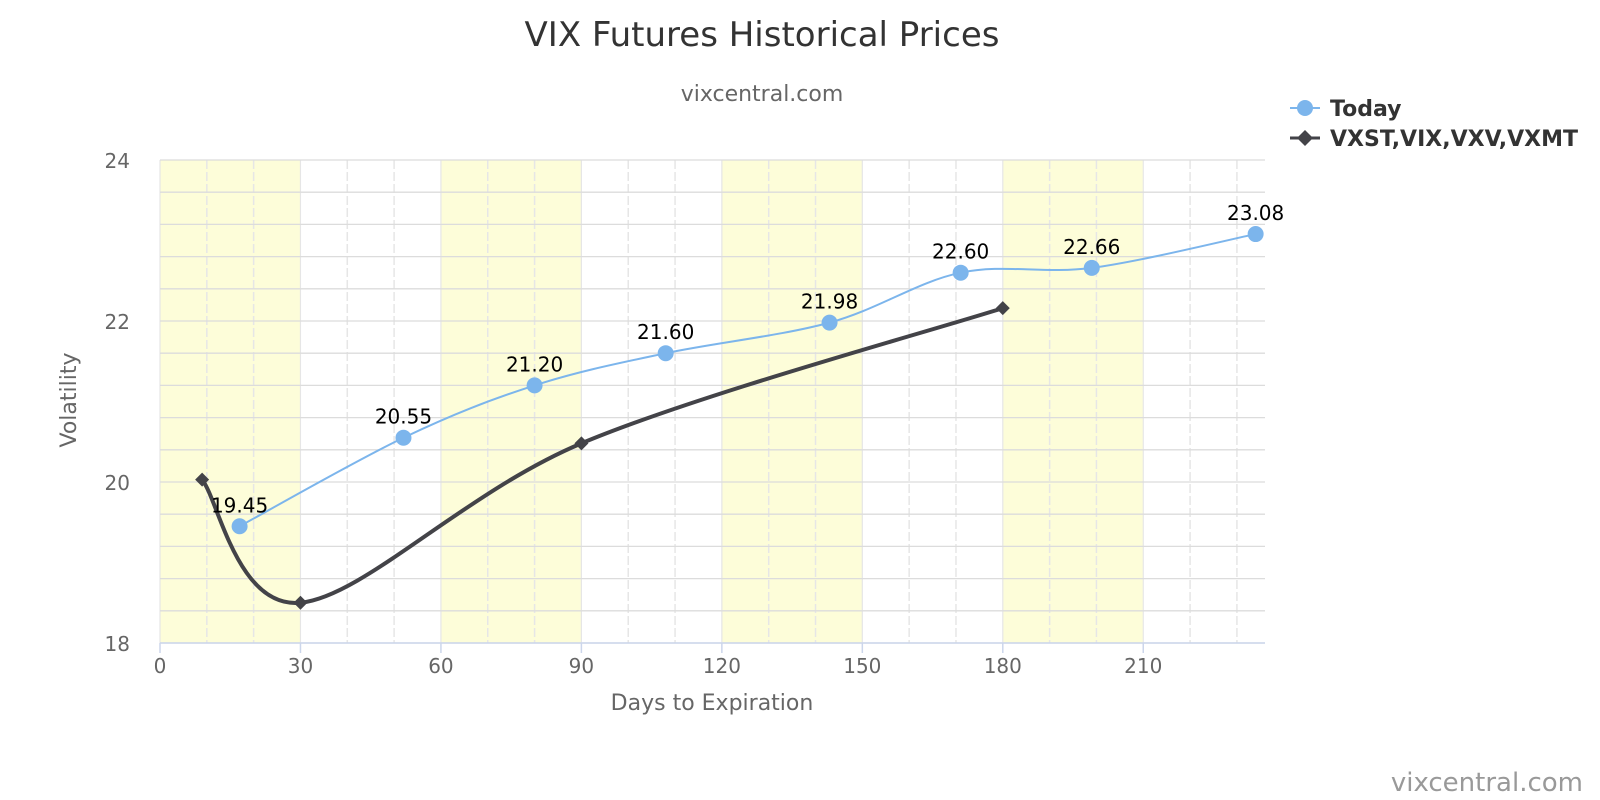 The width and height of the screenshot is (1600, 800). Describe the element at coordinates (722, 666) in the screenshot. I see `x-tick-label: 120` at that location.